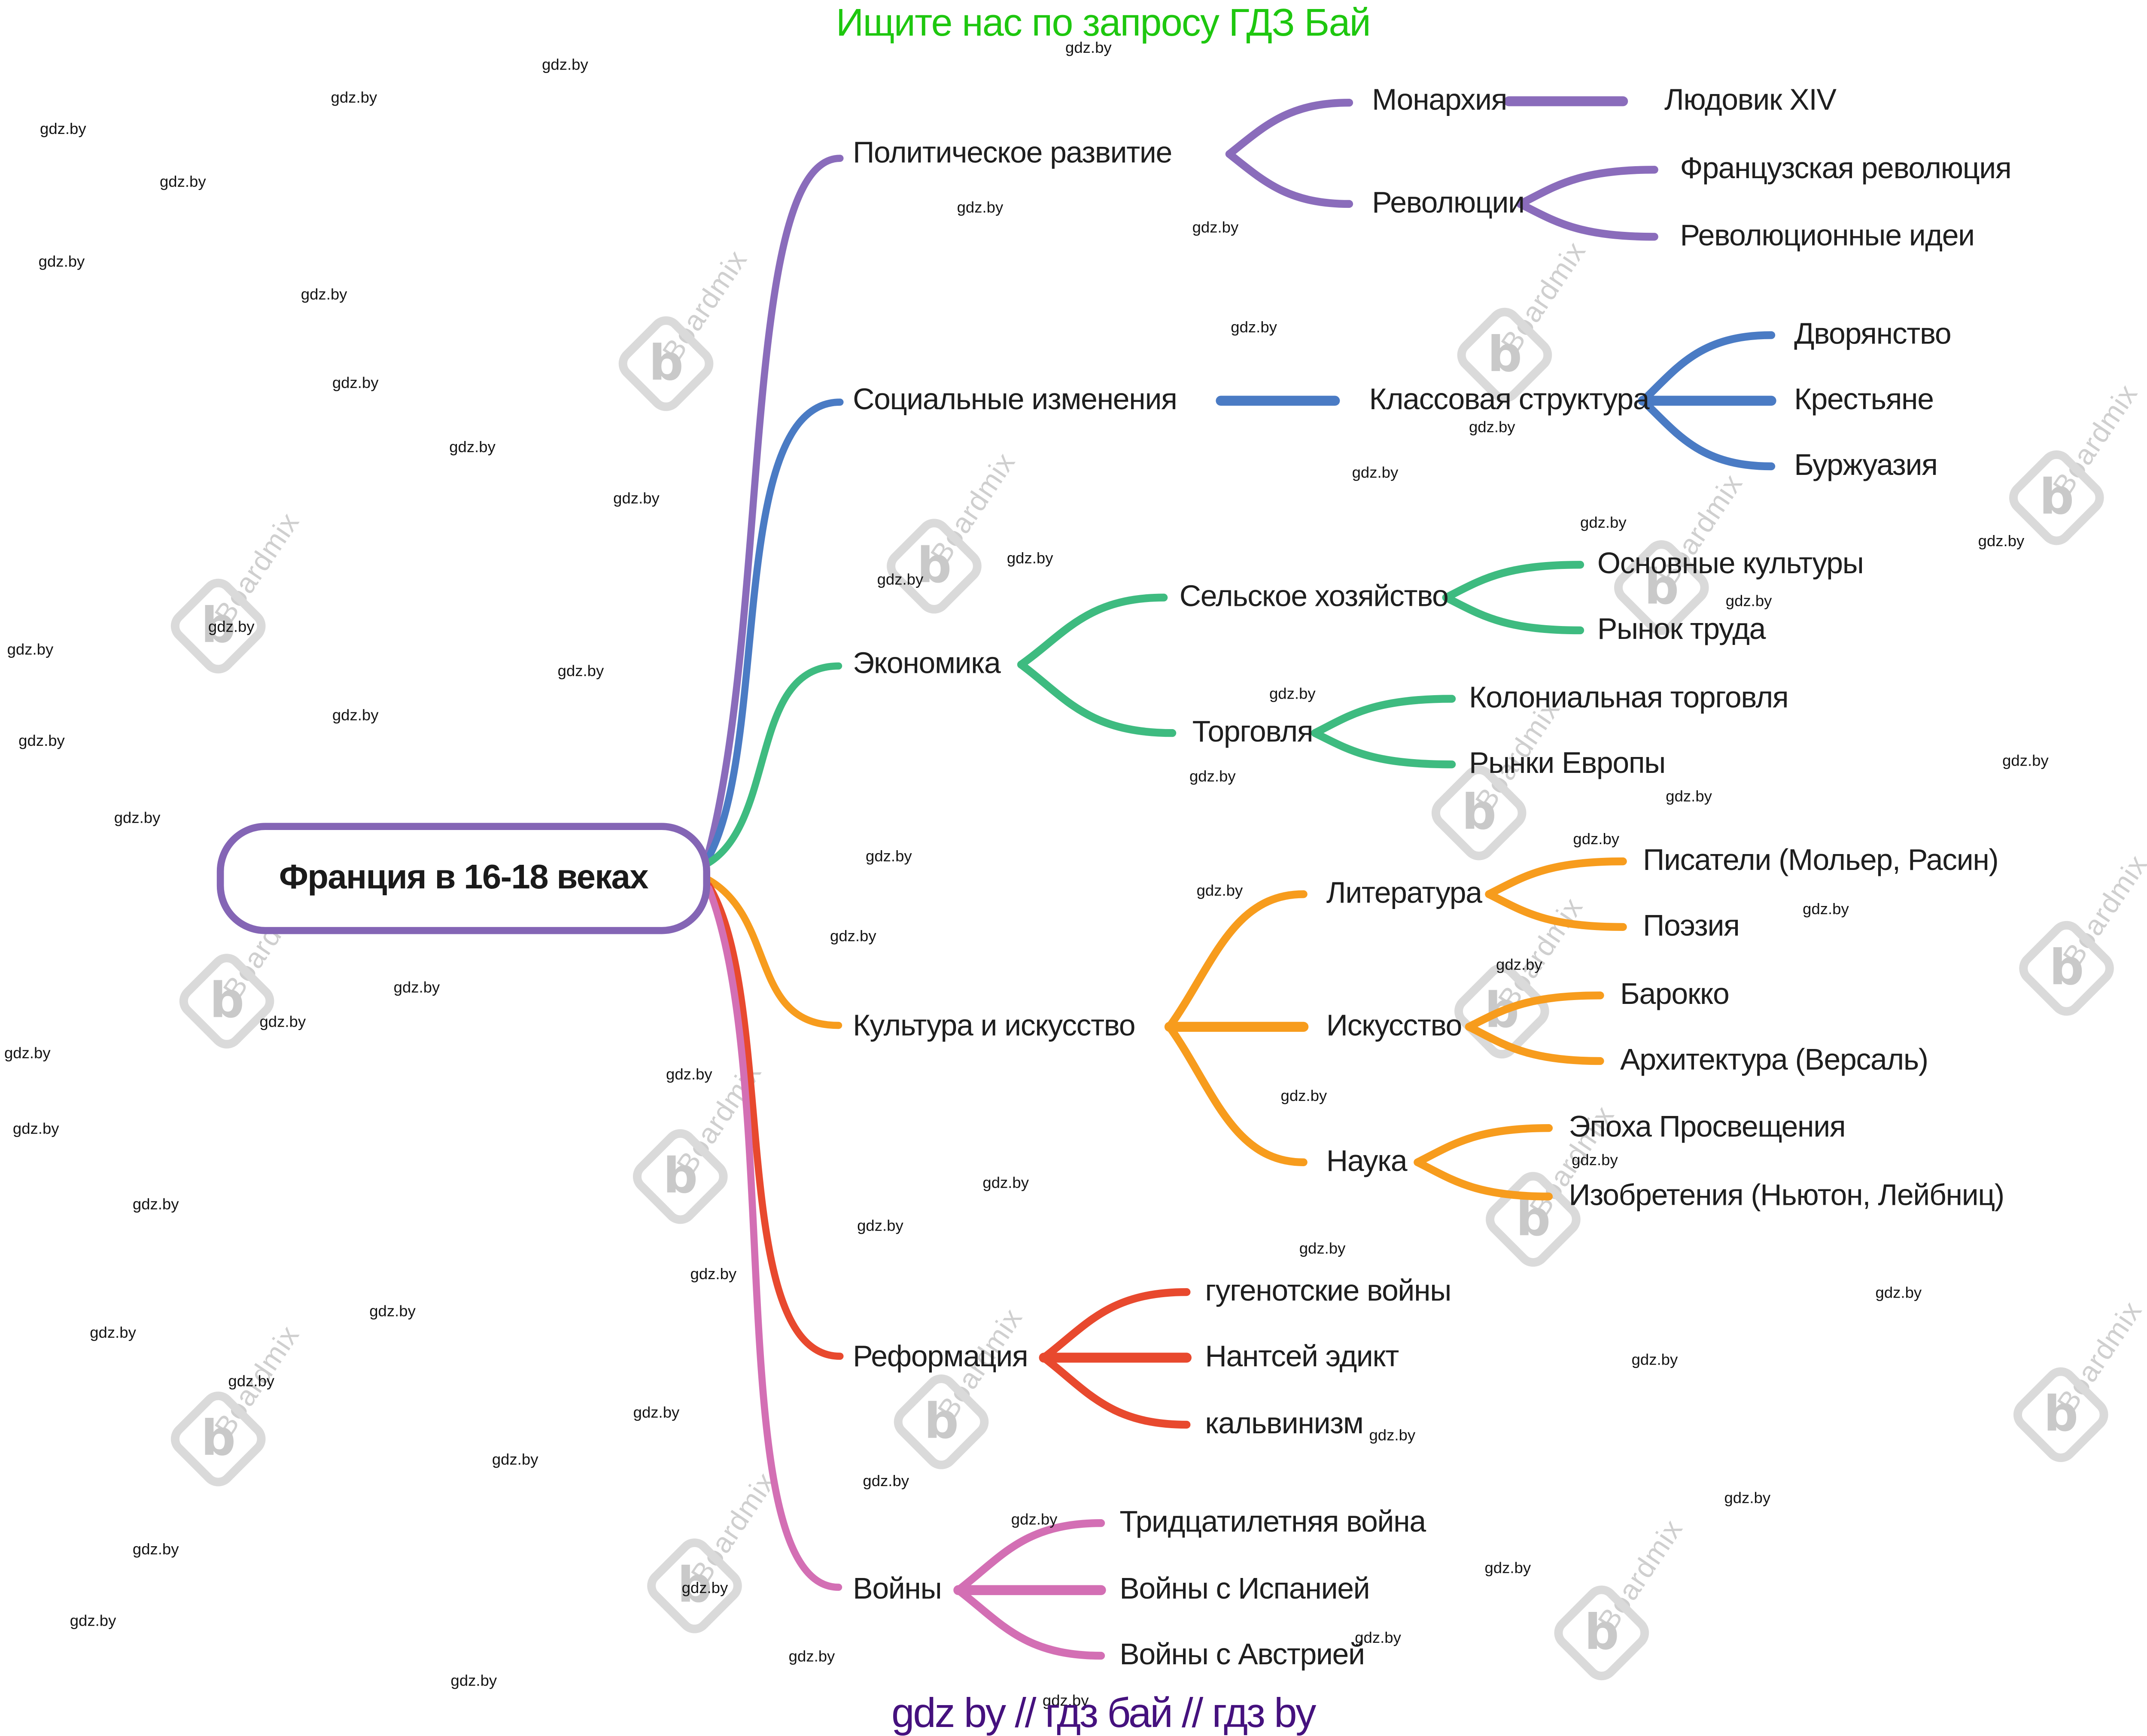 The width and height of the screenshot is (2147, 1736). Describe the element at coordinates (897, 1589) in the screenshot. I see `branch-wars: Войны` at that location.